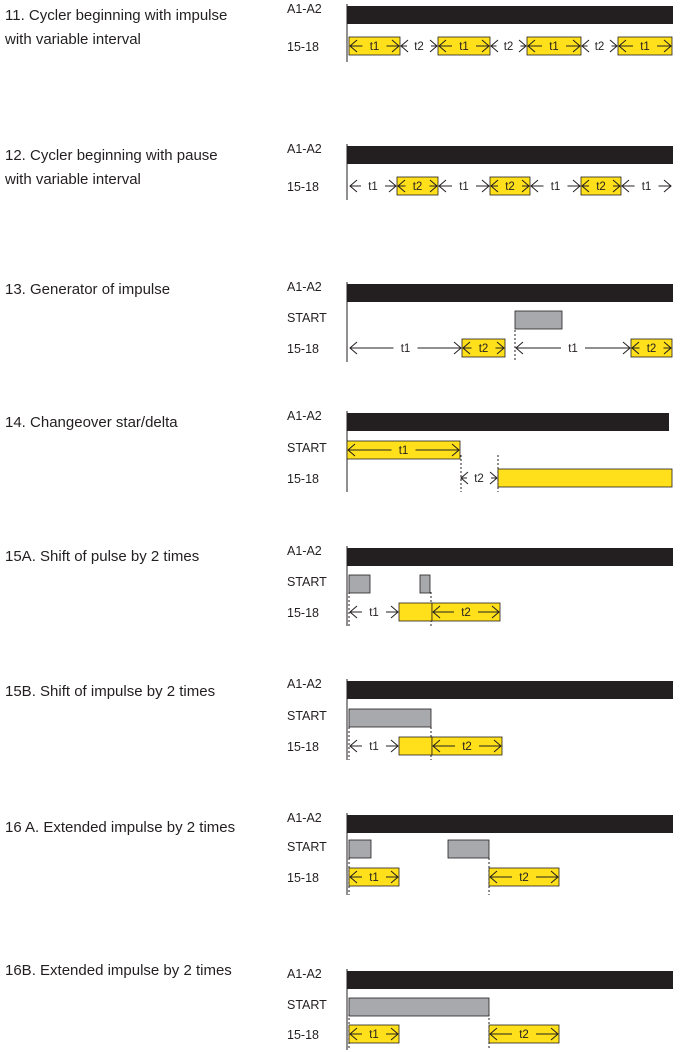 The height and width of the screenshot is (1052, 686). What do you see at coordinates (116, 15) in the screenshot?
I see `diagram-title: 11. Cycler beginning with impulse` at bounding box center [116, 15].